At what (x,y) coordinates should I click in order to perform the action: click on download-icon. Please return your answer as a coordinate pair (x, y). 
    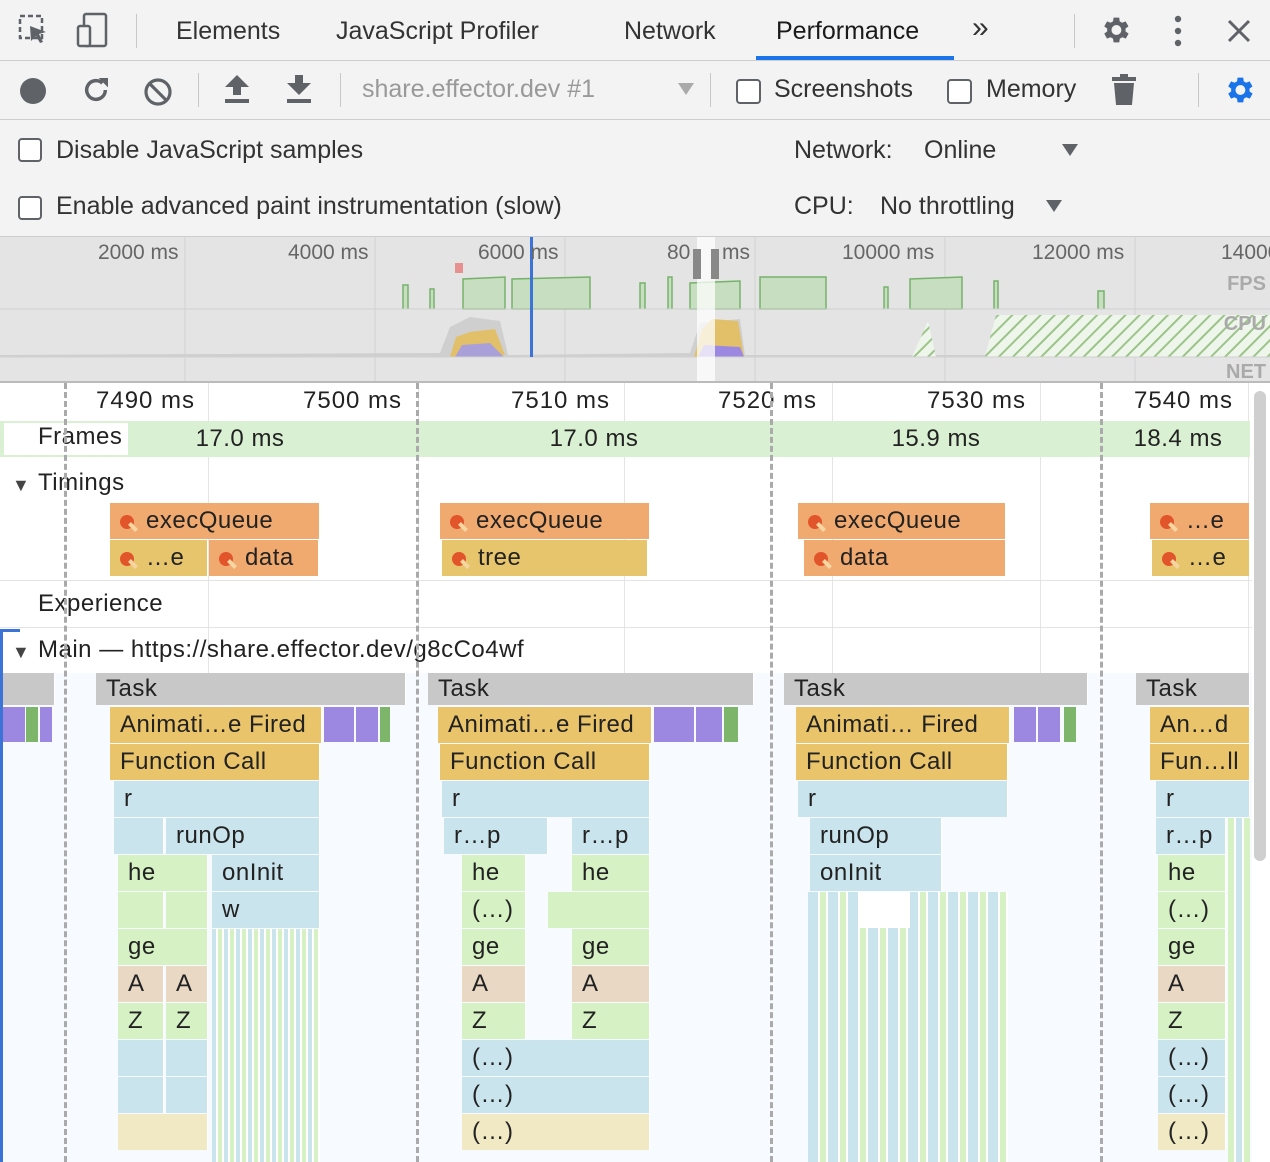
    Looking at the image, I should click on (299, 89).